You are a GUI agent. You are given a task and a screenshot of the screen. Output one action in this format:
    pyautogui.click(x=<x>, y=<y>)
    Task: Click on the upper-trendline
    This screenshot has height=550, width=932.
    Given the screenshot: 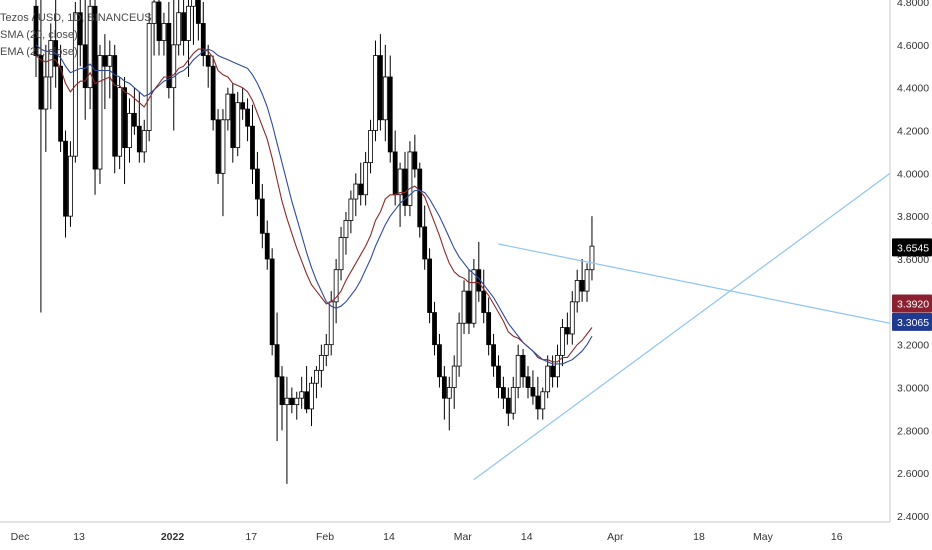 What is the action you would take?
    pyautogui.click(x=694, y=283)
    